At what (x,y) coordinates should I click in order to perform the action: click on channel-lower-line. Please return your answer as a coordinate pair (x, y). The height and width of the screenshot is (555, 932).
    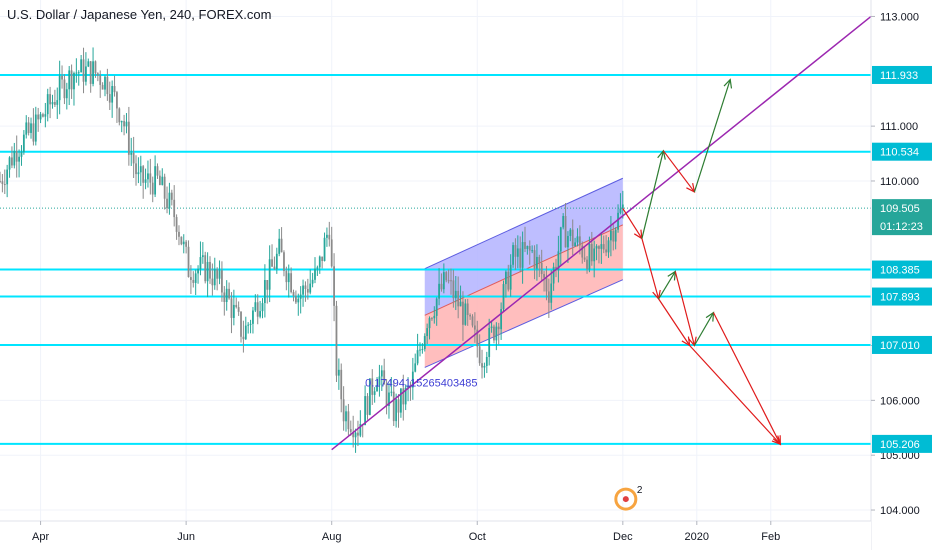
    Looking at the image, I should click on (524, 323).